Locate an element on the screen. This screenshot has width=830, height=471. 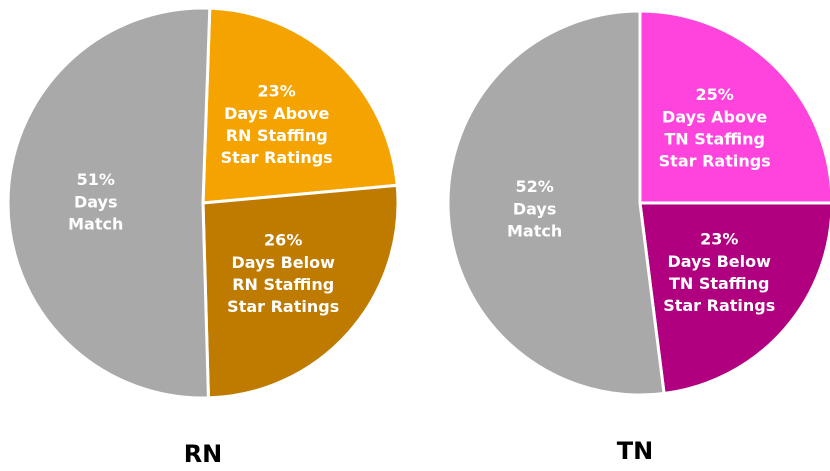
slice-value-label: 25% is located at coordinates (715, 94).